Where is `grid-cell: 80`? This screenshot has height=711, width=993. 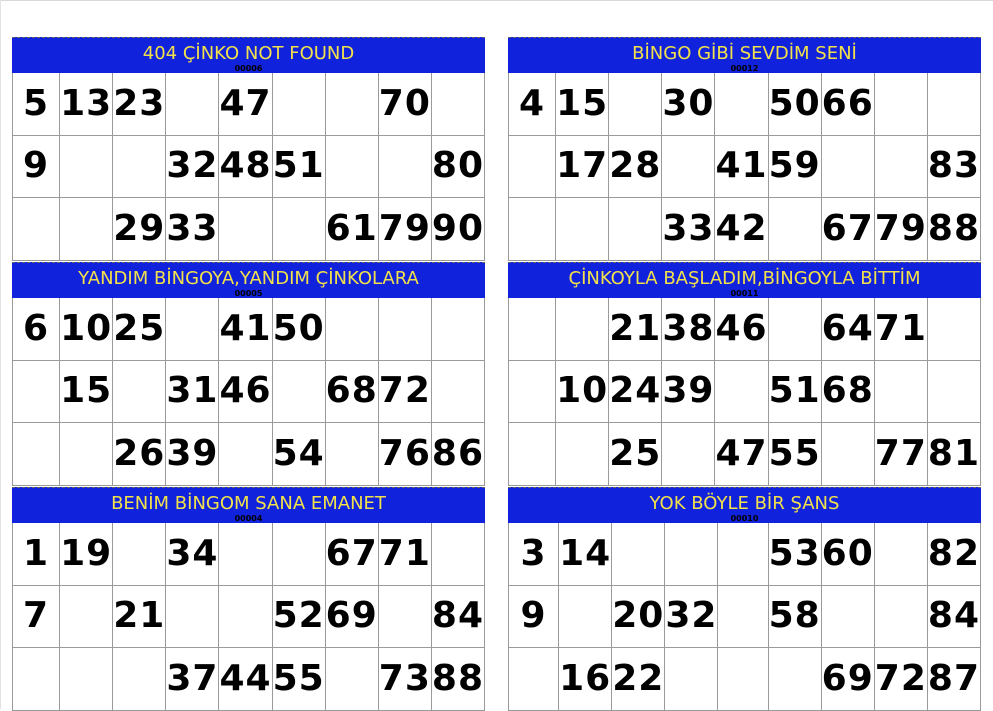 grid-cell: 80 is located at coordinates (458, 166).